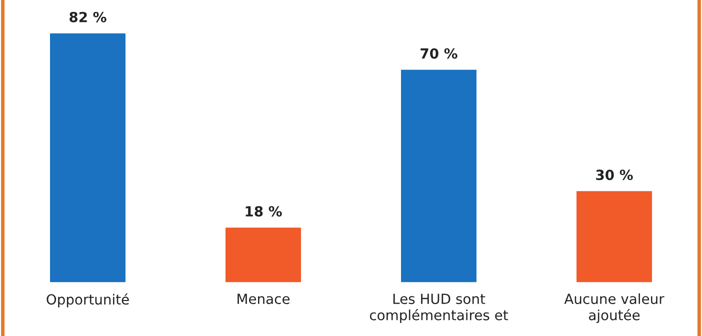 Image resolution: width=702 pixels, height=336 pixels. I want to click on data-label: 70 %, so click(439, 53).